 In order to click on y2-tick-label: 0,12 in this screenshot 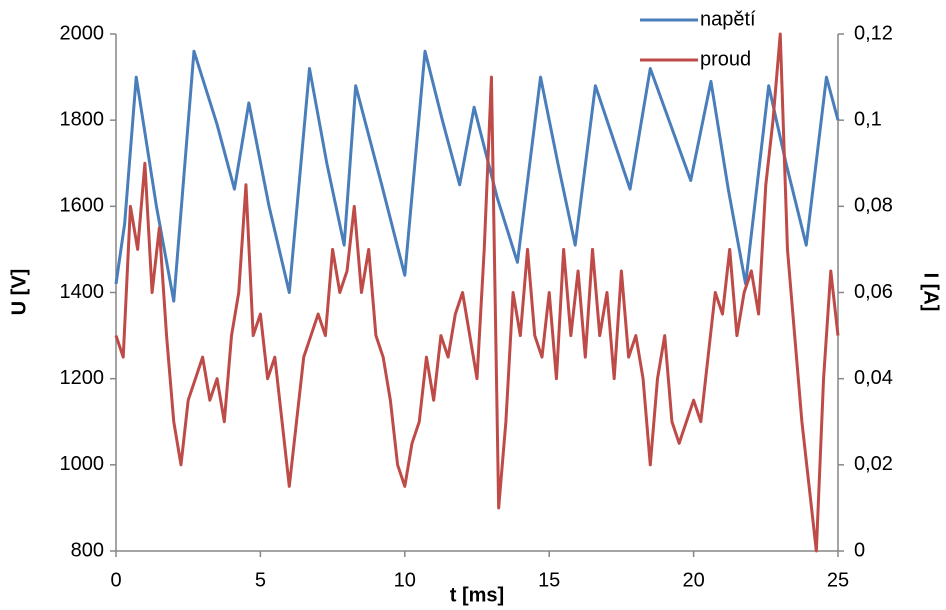, I will do `click(873, 33)`.